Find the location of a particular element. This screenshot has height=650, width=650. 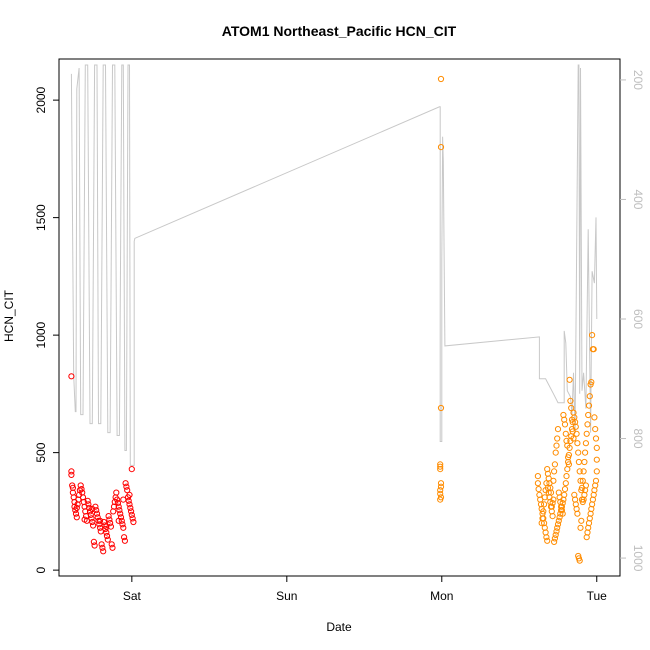

y2-tick-label: 400 is located at coordinates (638, 199).